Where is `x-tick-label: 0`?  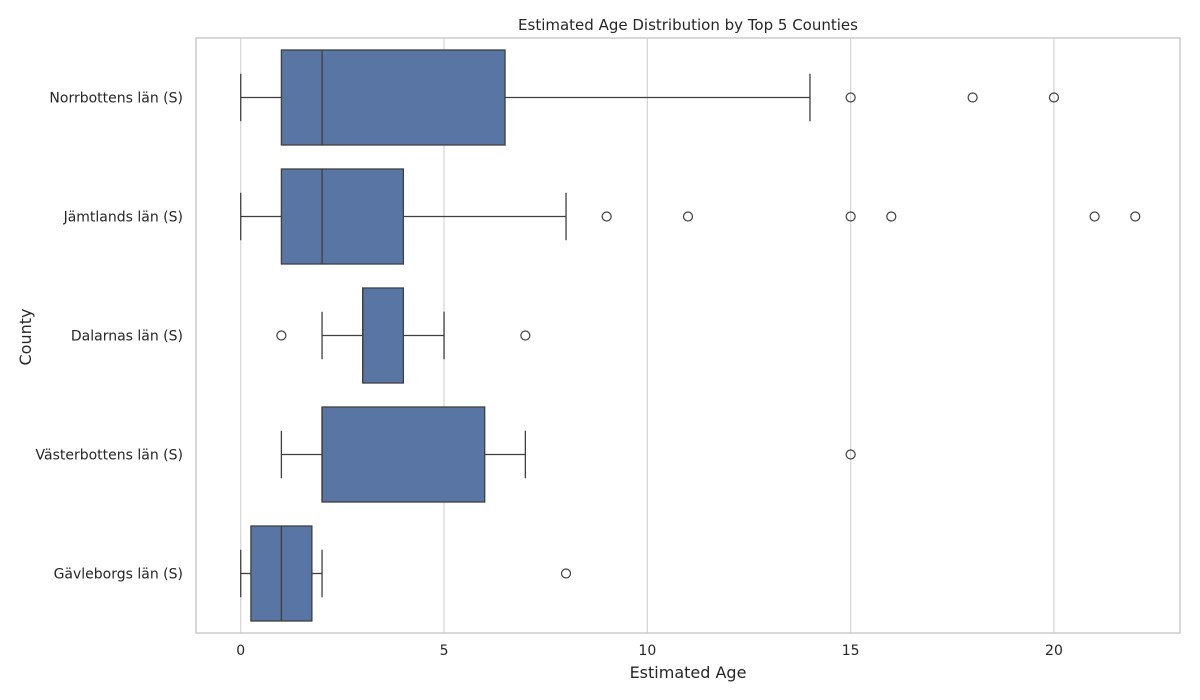
x-tick-label: 0 is located at coordinates (240, 651).